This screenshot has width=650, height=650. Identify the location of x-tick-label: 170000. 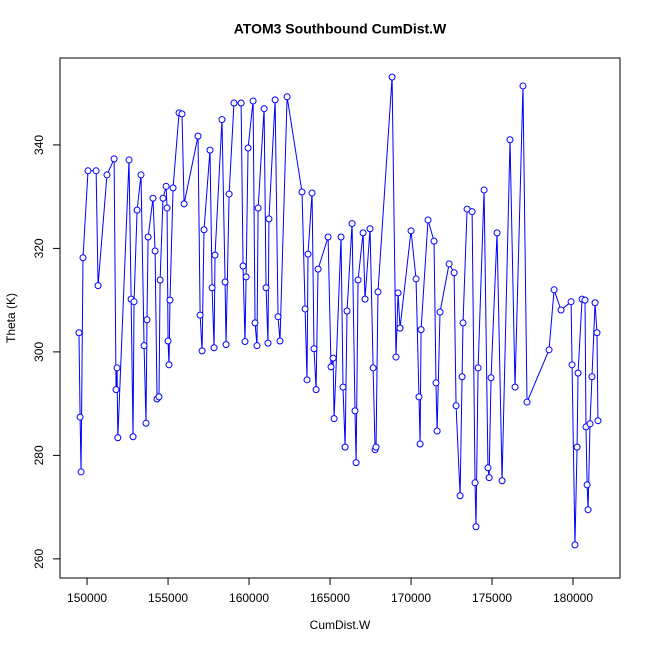
(411, 598).